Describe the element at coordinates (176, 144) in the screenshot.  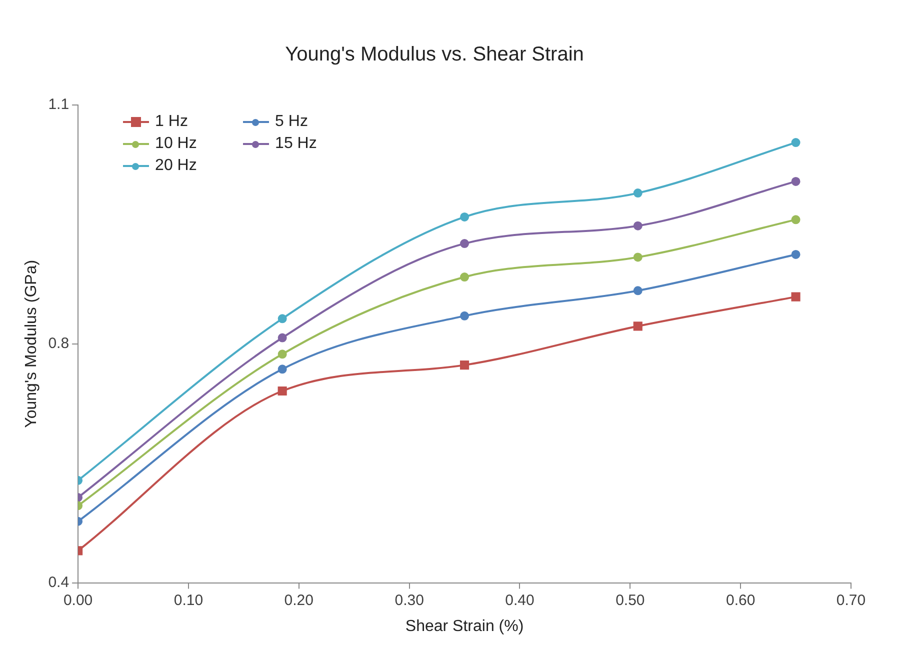
I see `legend-label: 10 Hz` at that location.